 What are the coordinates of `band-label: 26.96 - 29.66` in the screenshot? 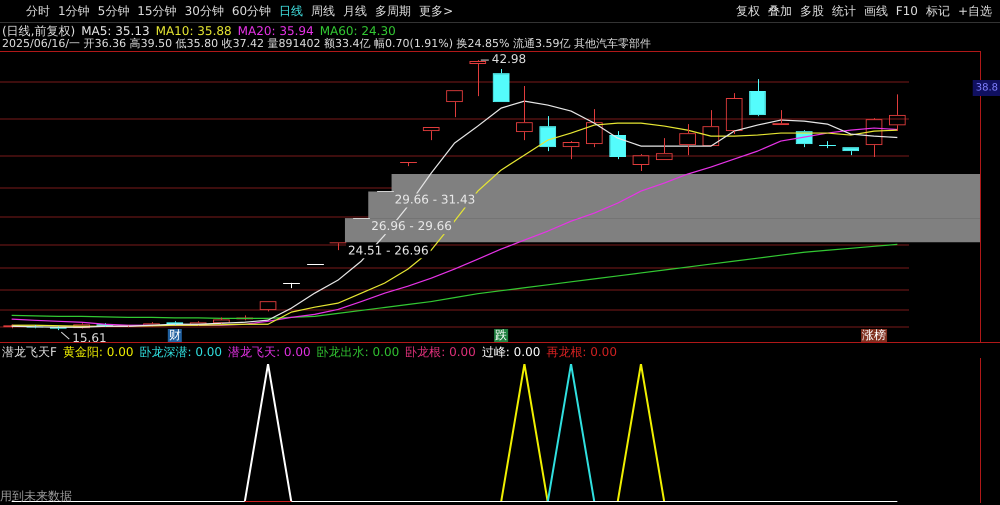 It's located at (411, 226).